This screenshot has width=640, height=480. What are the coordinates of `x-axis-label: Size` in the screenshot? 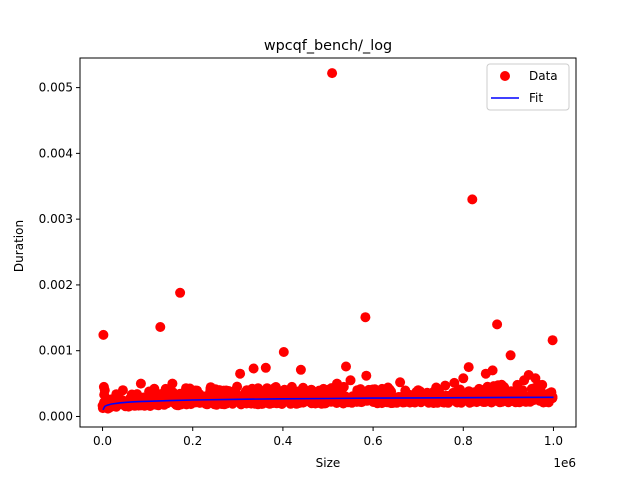 It's located at (328, 463).